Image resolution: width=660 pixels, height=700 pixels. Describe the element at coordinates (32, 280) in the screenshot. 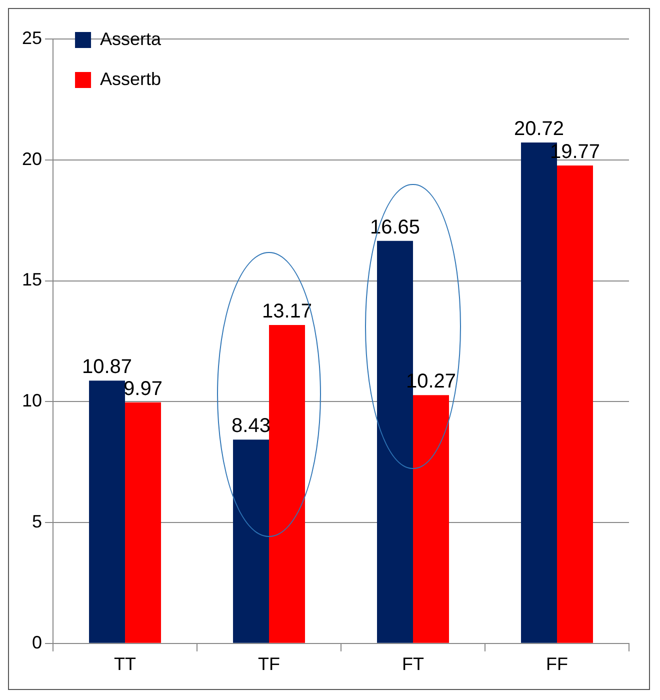

I see `y-tick-label: 15` at that location.